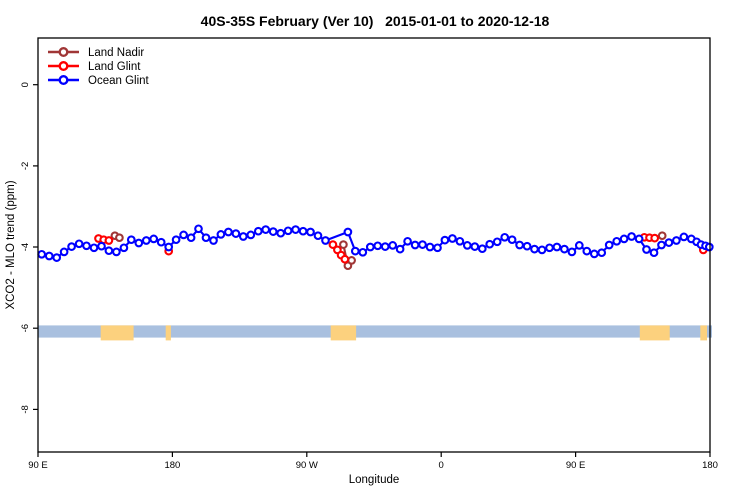  What do you see at coordinates (63, 66) in the screenshot?
I see `legend-marker-land-glint` at bounding box center [63, 66].